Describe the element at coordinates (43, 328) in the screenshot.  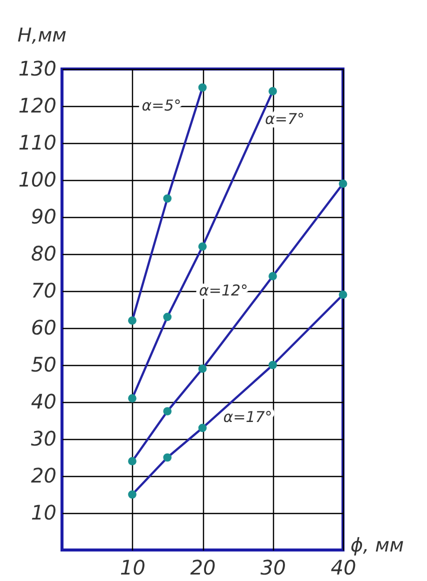
I see `y-tick-label: 60` at that location.